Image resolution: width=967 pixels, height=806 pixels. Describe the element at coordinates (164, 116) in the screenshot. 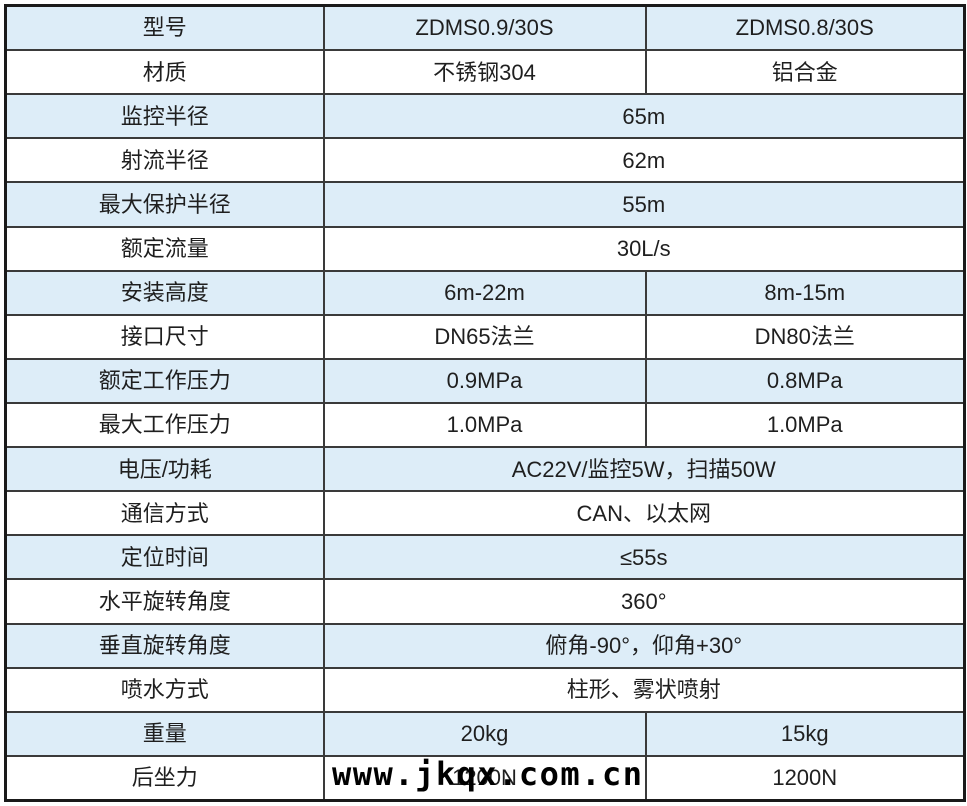

I see `row-label: 监控半径` at that location.